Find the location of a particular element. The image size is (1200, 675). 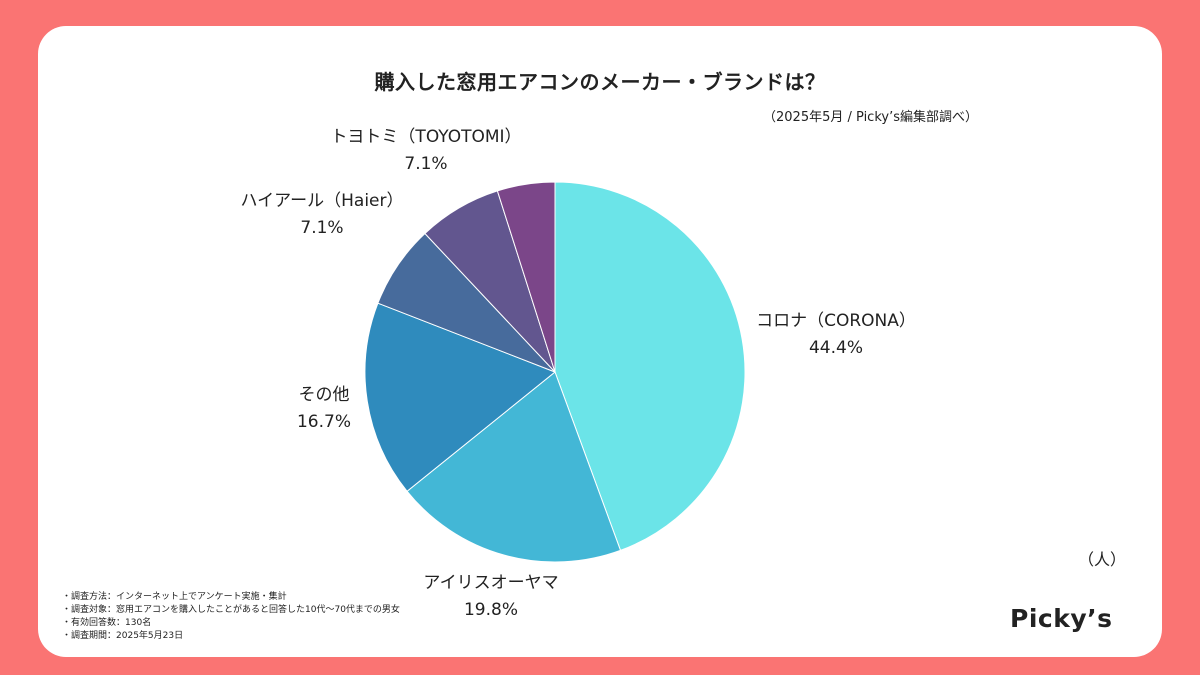

note-target: 調査対象：窓用エアコンを購入したことがあると回答した10代〜70代までの男女 is located at coordinates (231, 610).